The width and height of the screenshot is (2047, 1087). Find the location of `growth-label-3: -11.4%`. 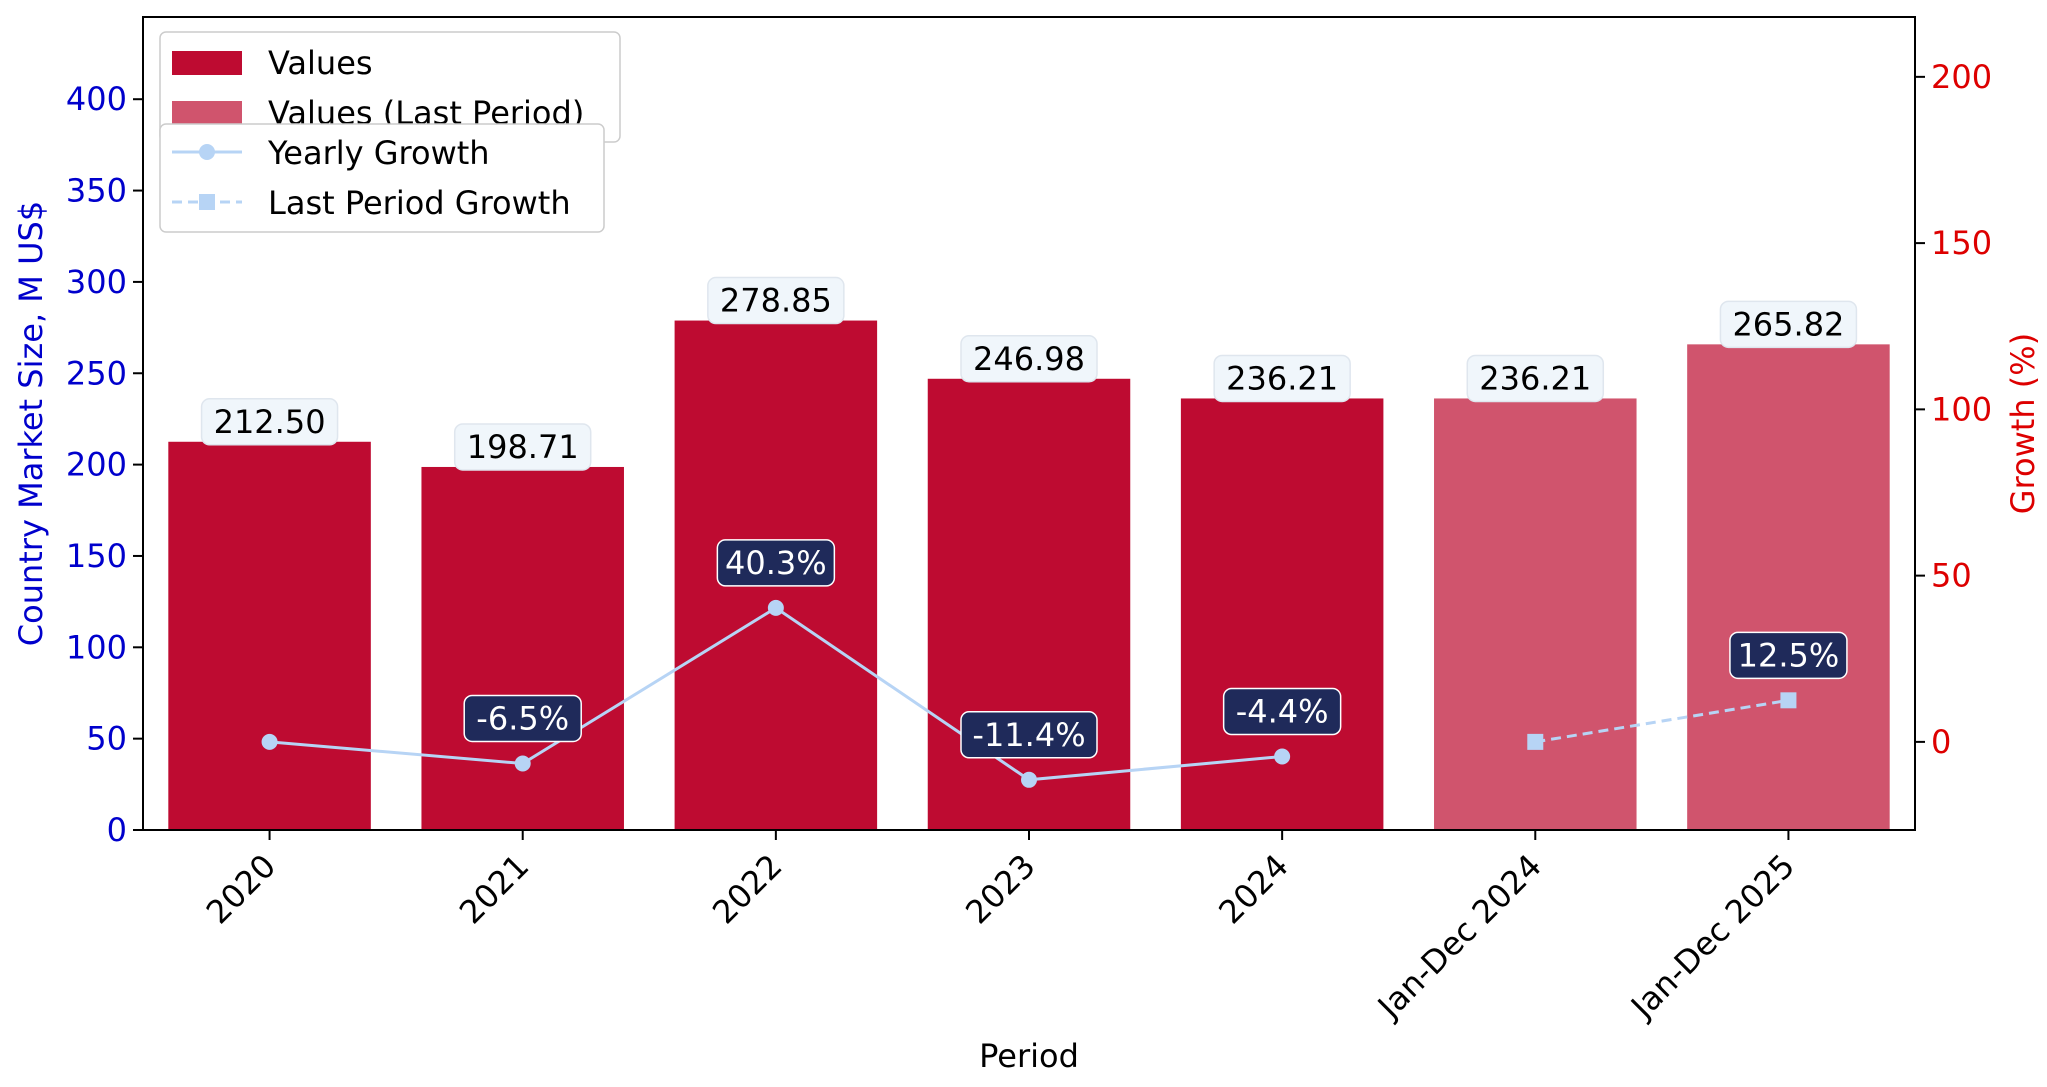

growth-label-3: -11.4% is located at coordinates (1029, 735).